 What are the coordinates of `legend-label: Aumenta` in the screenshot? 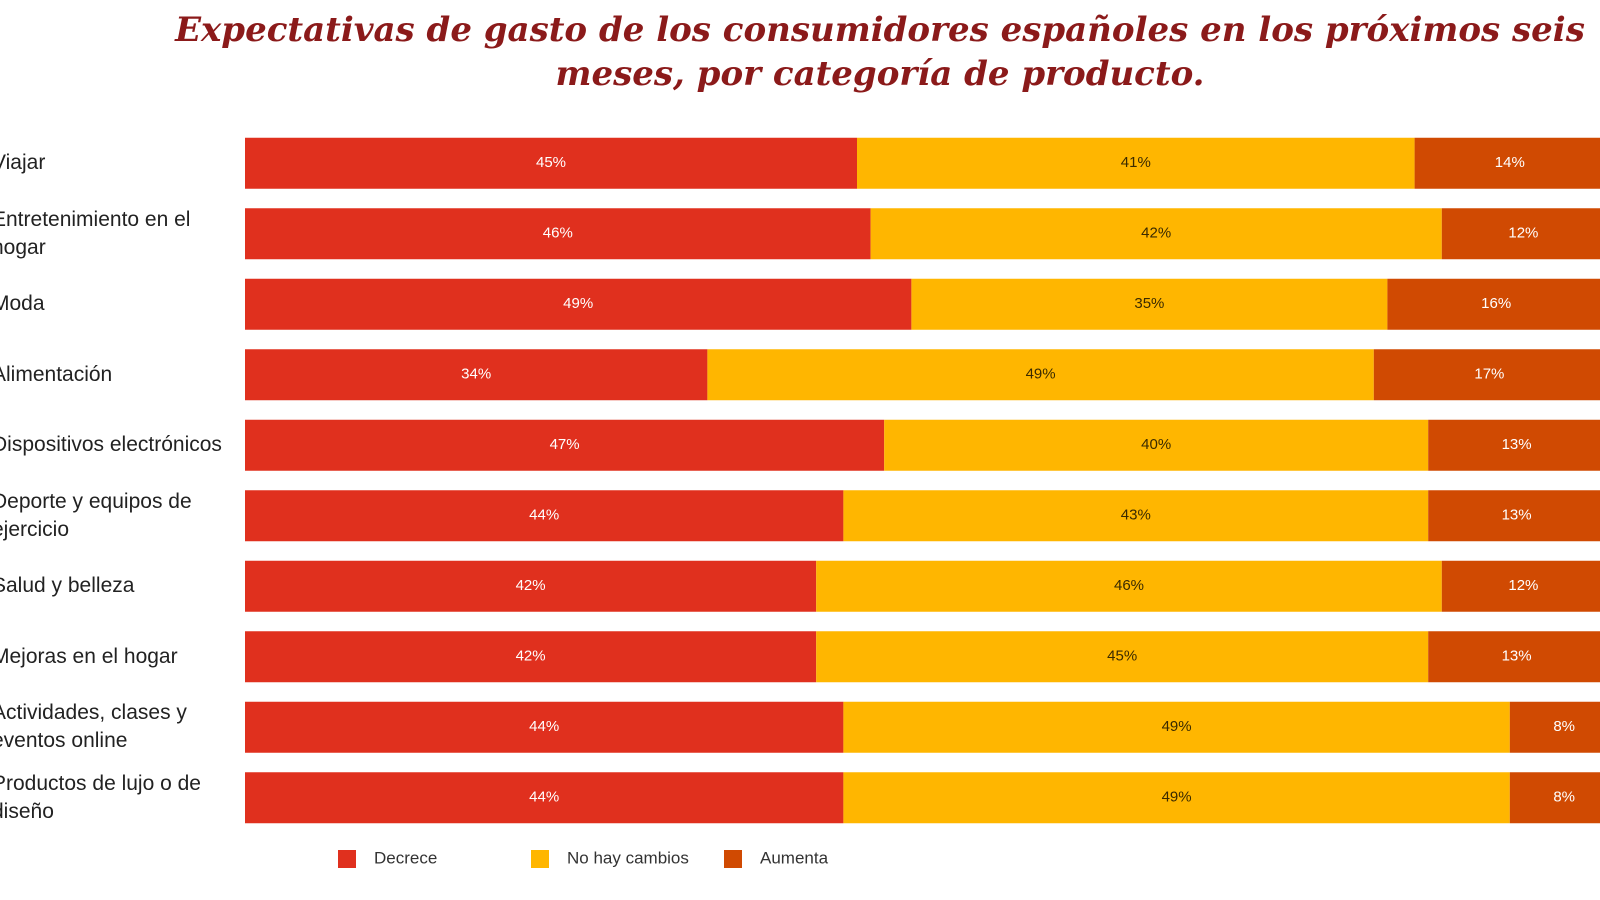 It's located at (794, 857).